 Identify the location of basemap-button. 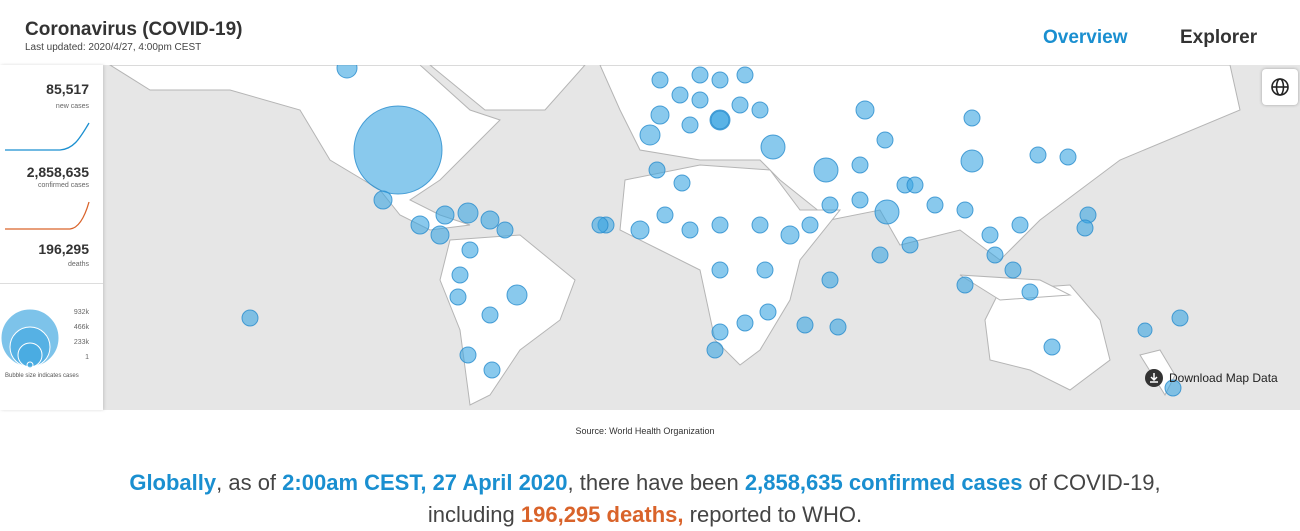
(1280, 87).